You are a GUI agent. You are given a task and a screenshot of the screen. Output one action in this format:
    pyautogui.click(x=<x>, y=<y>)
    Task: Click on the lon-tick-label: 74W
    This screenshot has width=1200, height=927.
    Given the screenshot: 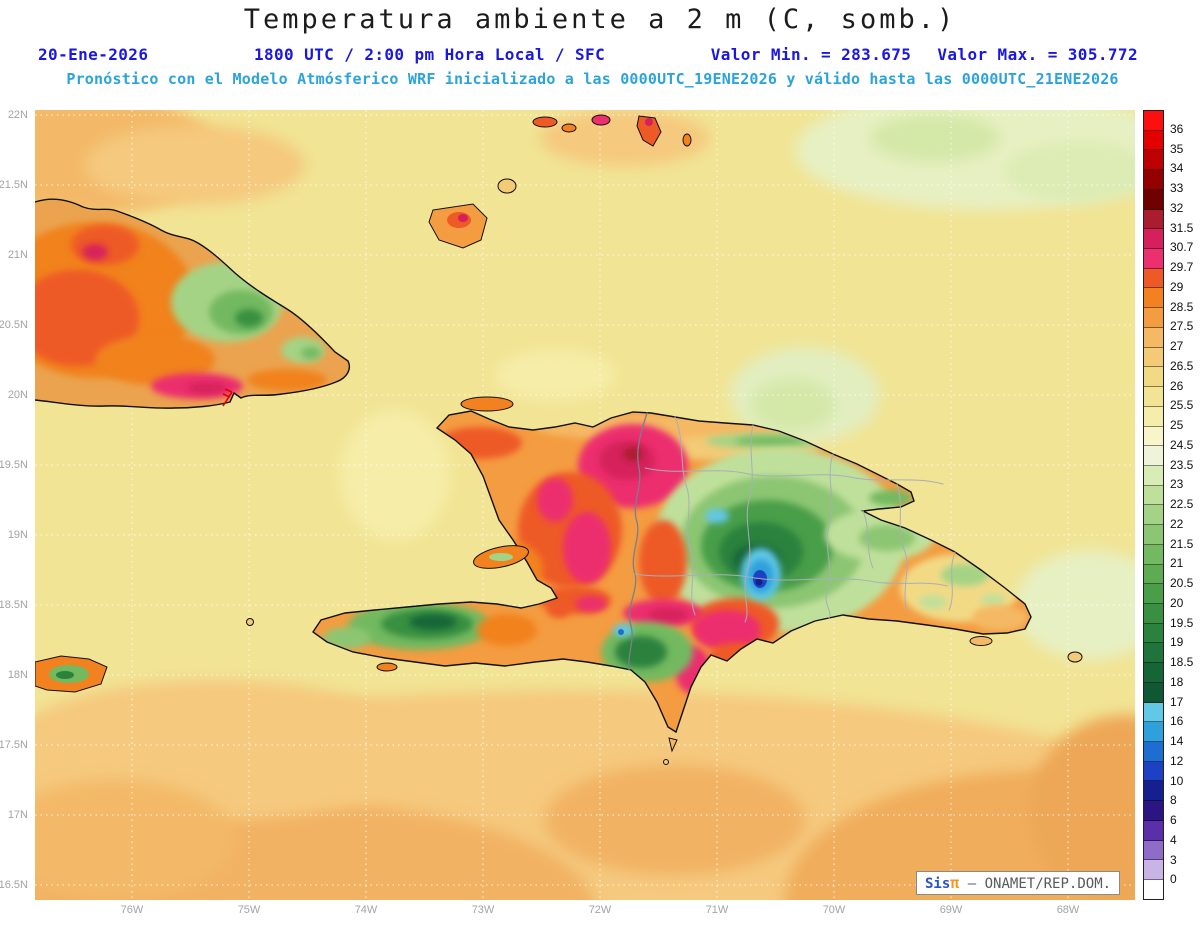 What is the action you would take?
    pyautogui.click(x=366, y=910)
    